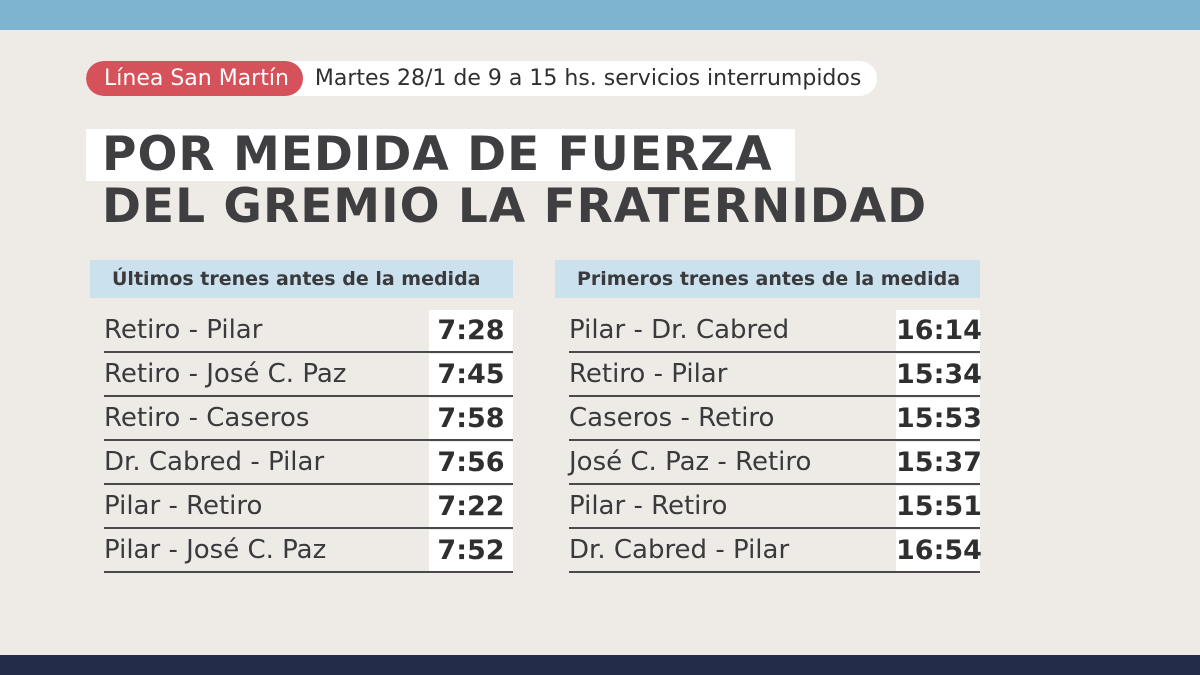 Image resolution: width=1200 pixels, height=675 pixels. What do you see at coordinates (471, 550) in the screenshot?
I see `departure-time: 7:52` at bounding box center [471, 550].